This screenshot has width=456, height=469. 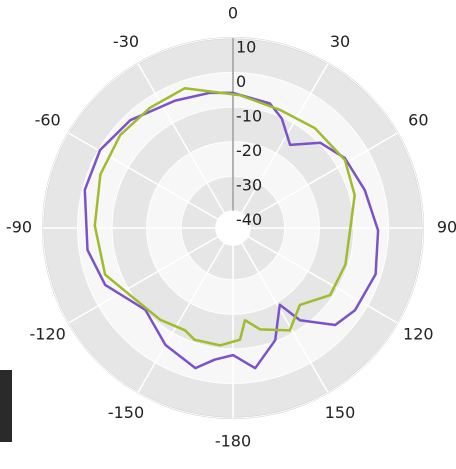 I want to click on r-tick-label: -20, so click(x=249, y=150).